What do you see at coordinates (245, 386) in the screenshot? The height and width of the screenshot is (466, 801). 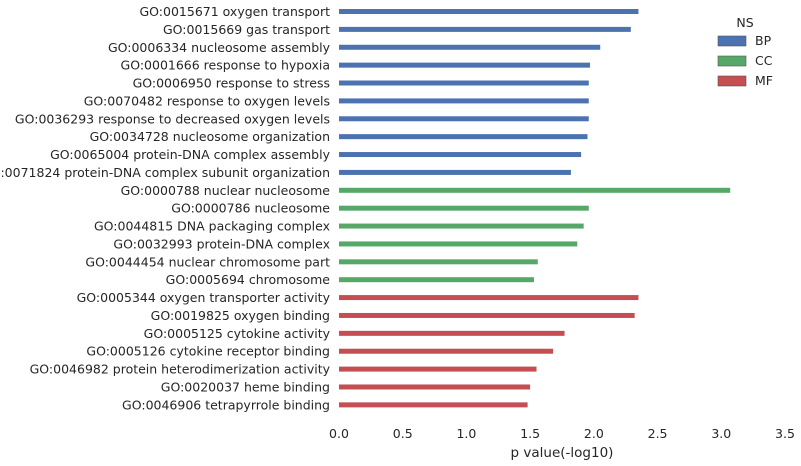 I see `category-label: GO:0020037 heme binding` at bounding box center [245, 386].